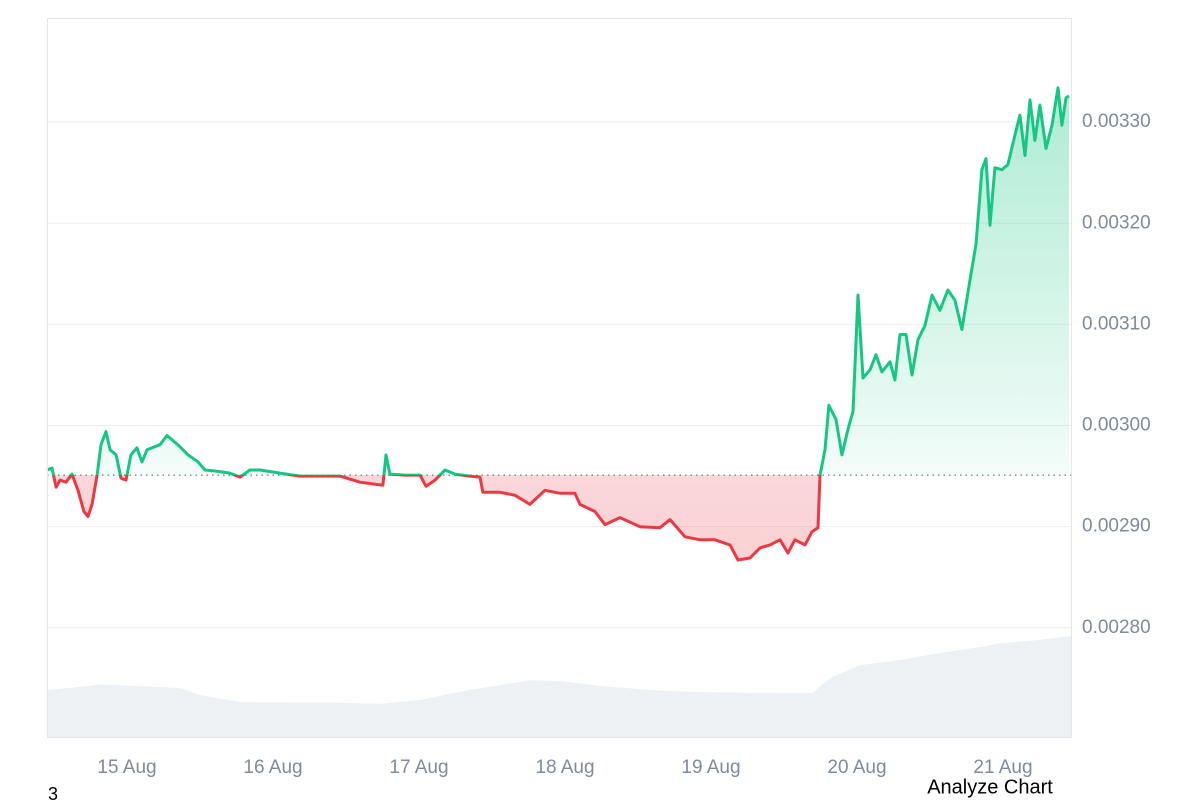 This screenshot has width=1200, height=800. Describe the element at coordinates (856, 767) in the screenshot. I see `x-tick-label: 20 Aug` at that location.